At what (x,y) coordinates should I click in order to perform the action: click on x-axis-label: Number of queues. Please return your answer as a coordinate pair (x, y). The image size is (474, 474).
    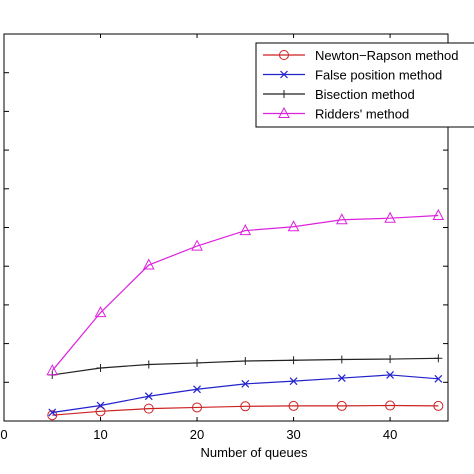
    Looking at the image, I should click on (254, 452).